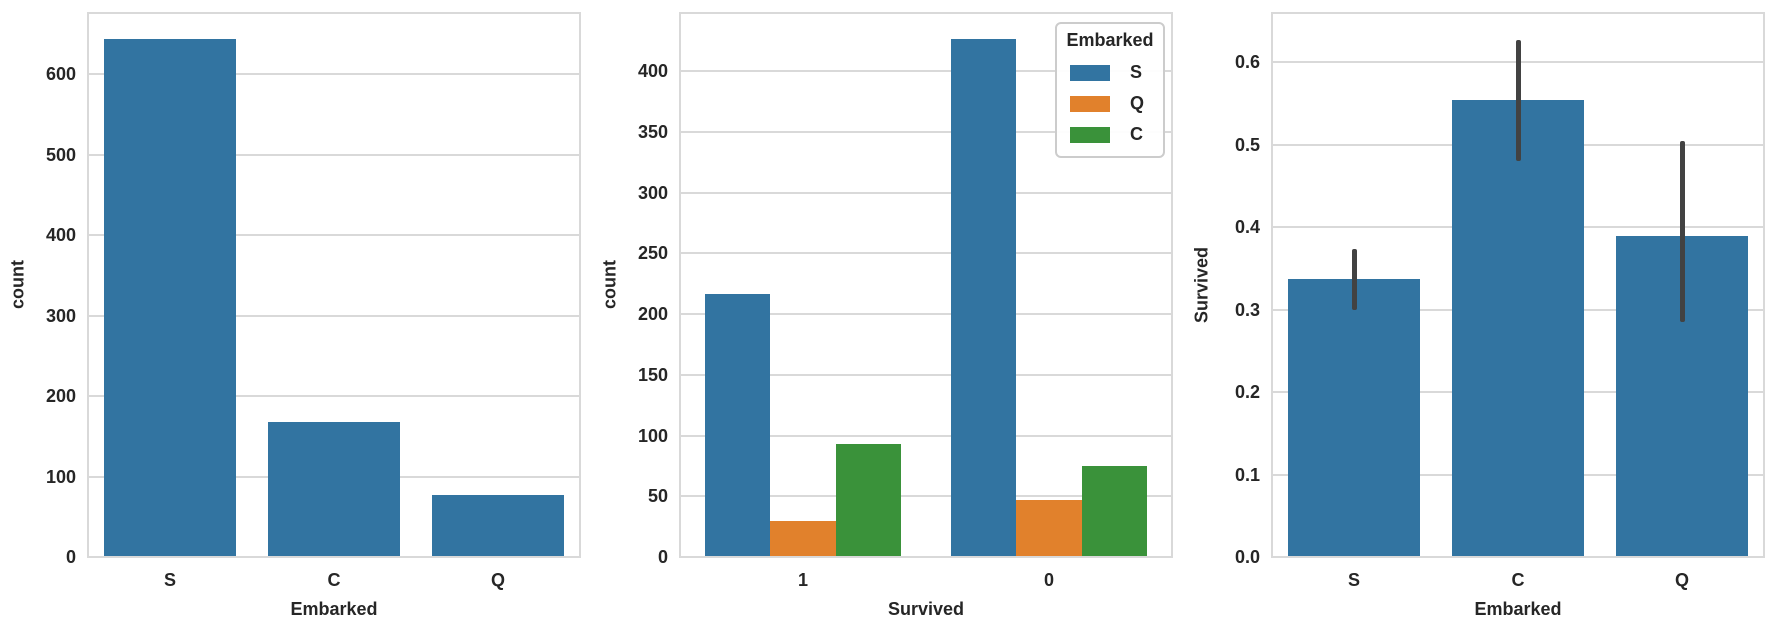  I want to click on y-tick-label: 0.5, so click(1247, 144).